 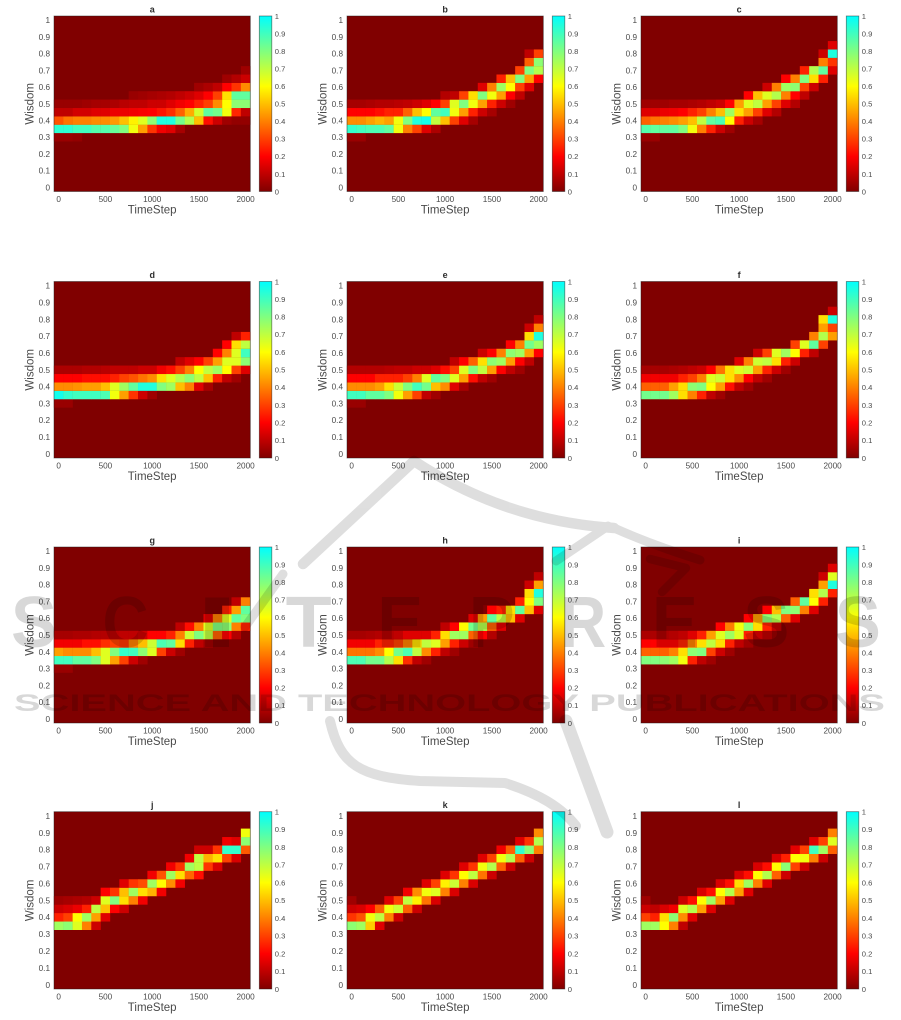 I want to click on svg-text: P, so click(x=492, y=623).